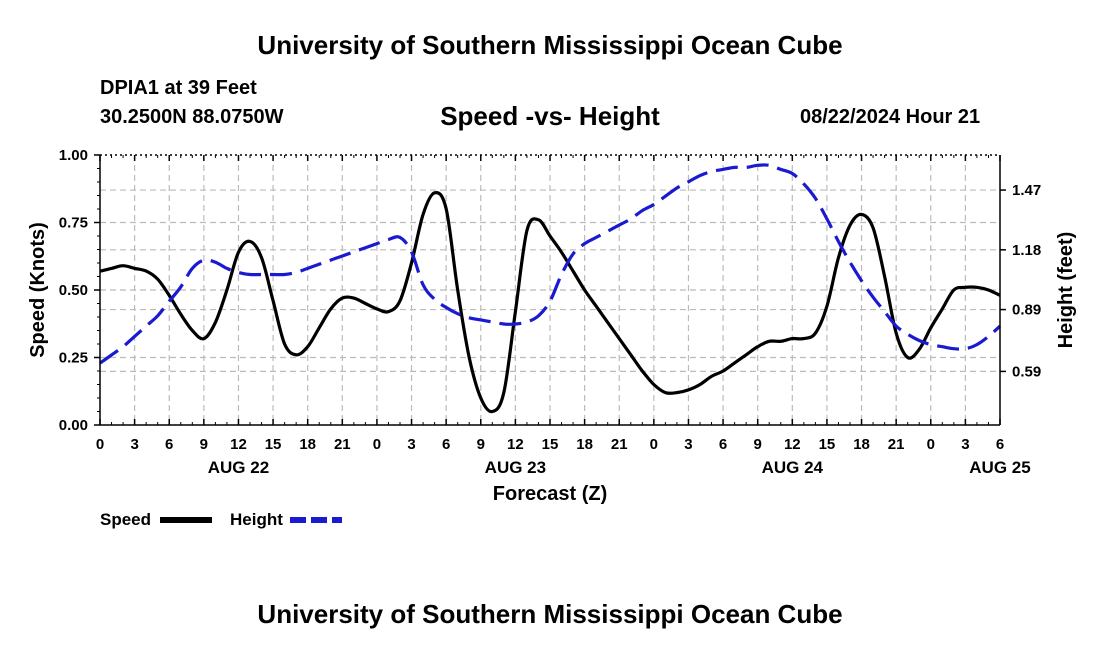  I want to click on y-tick-label: 0.25, so click(73, 358).